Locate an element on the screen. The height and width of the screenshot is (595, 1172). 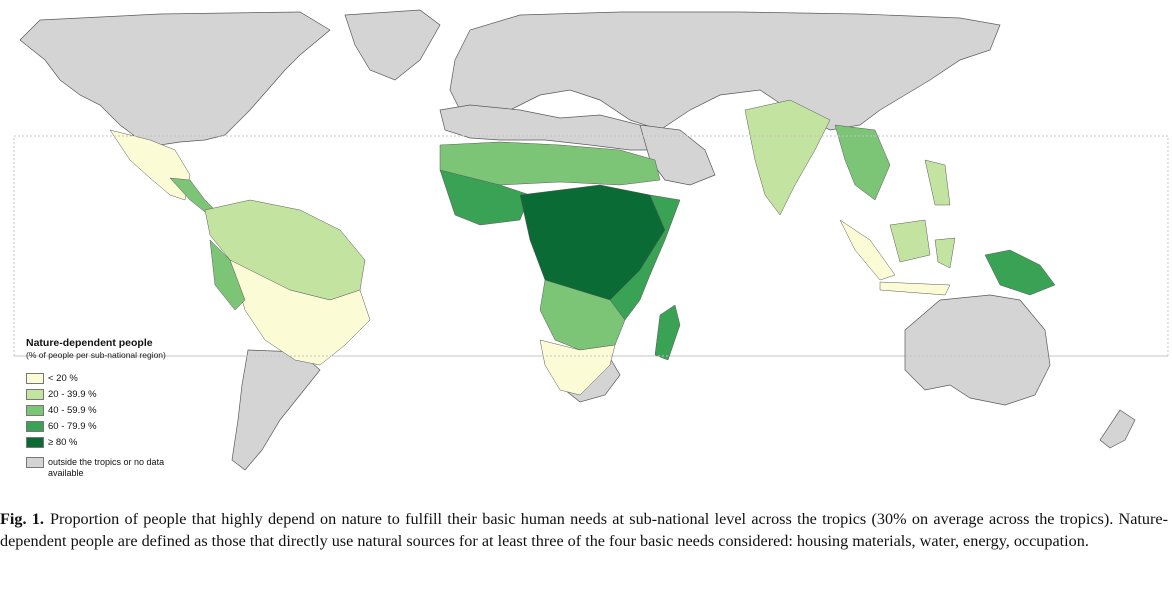
west-africa-region is located at coordinates (485, 197).